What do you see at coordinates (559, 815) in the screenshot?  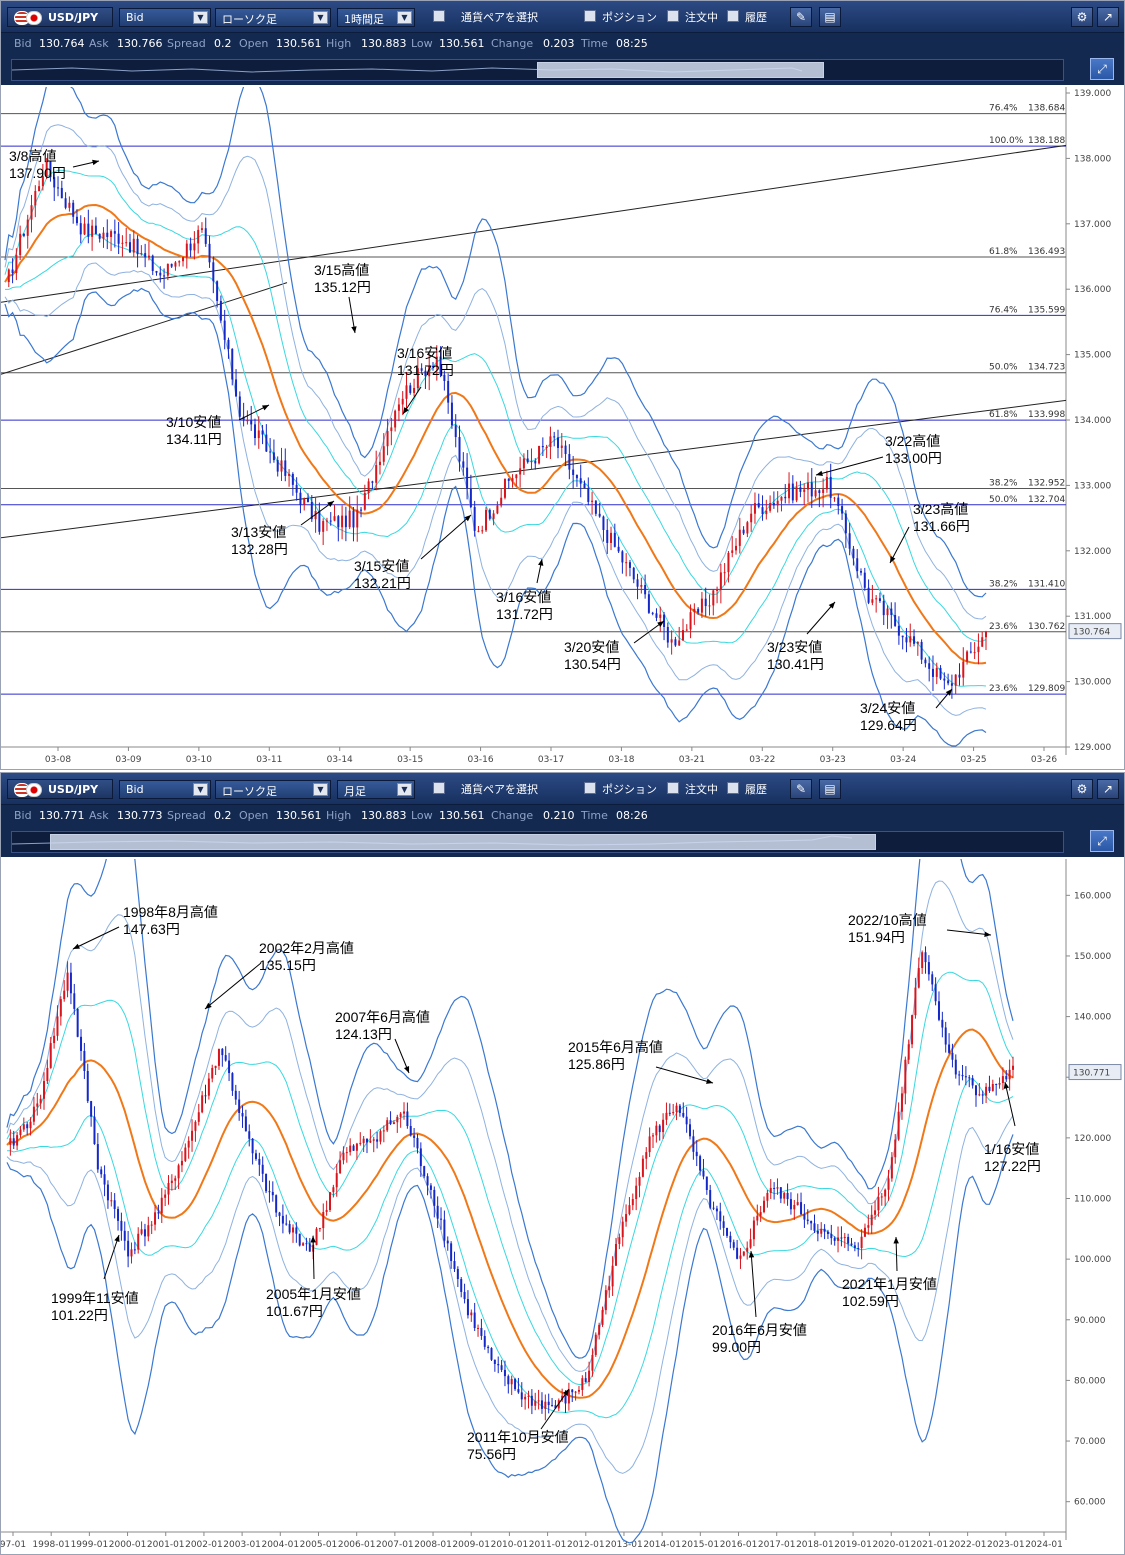 I see `change-value: 0.210` at bounding box center [559, 815].